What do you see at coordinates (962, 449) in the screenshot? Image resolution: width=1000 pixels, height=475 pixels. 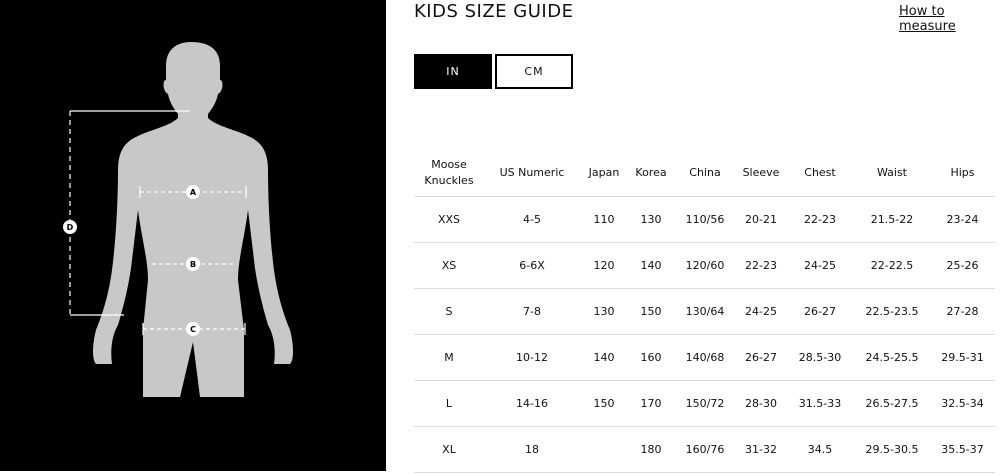 I see `table-cell: 35.5-37` at bounding box center [962, 449].